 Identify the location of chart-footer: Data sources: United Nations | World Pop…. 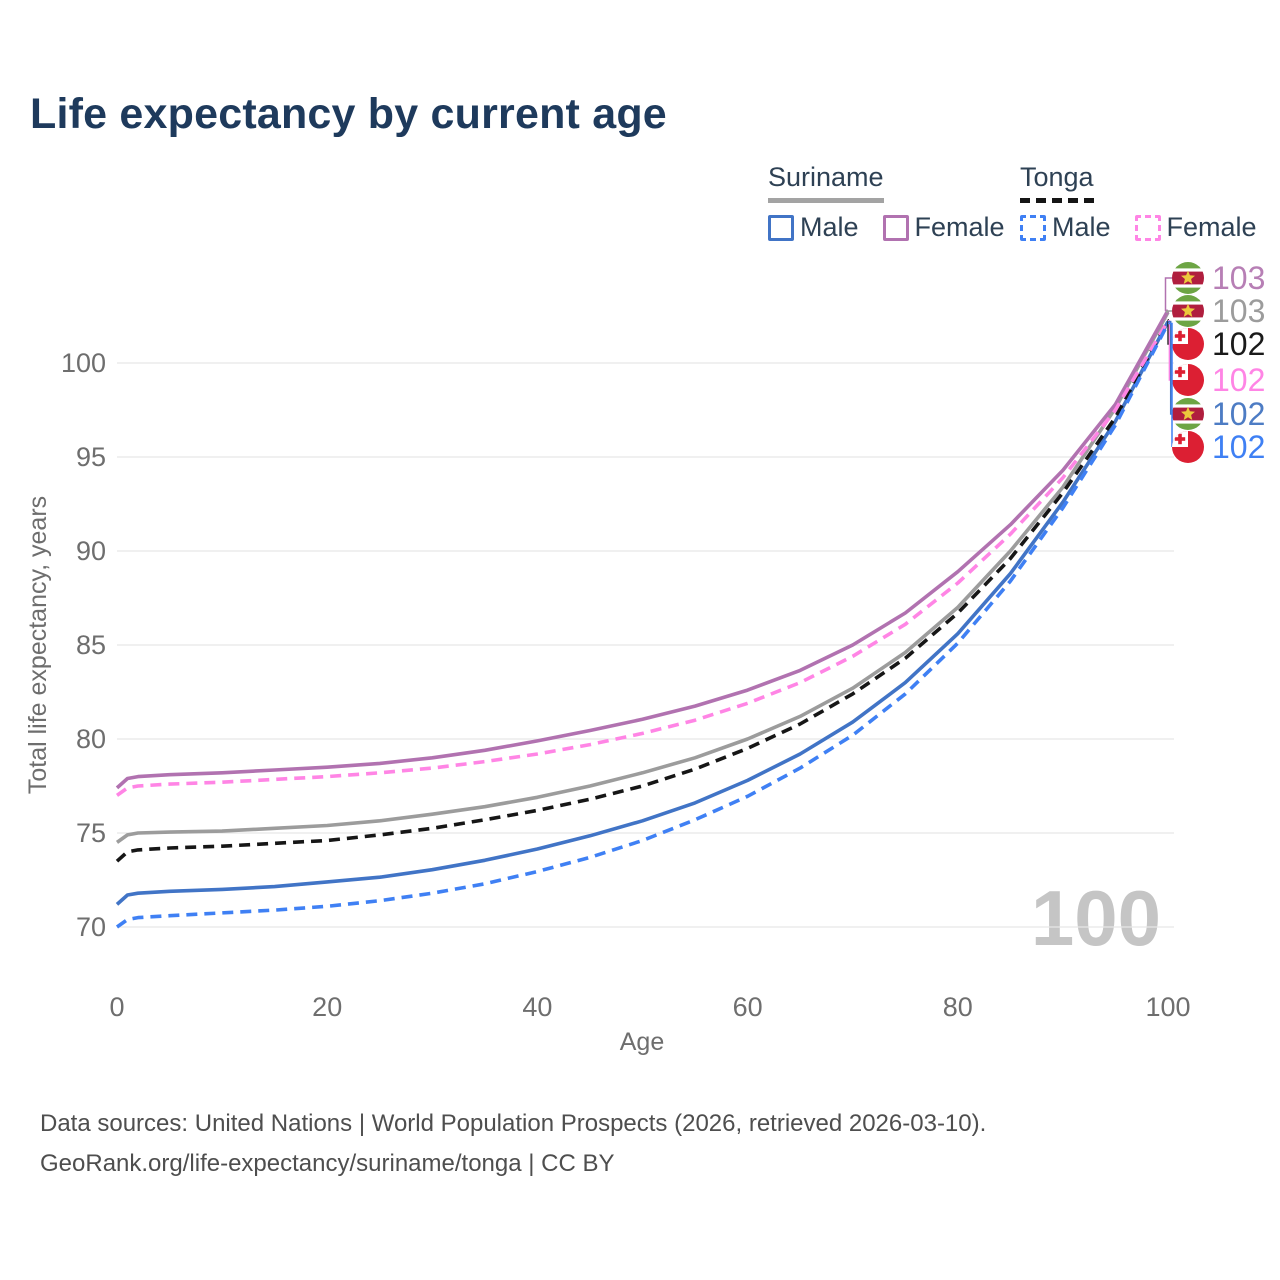
(513, 1144).